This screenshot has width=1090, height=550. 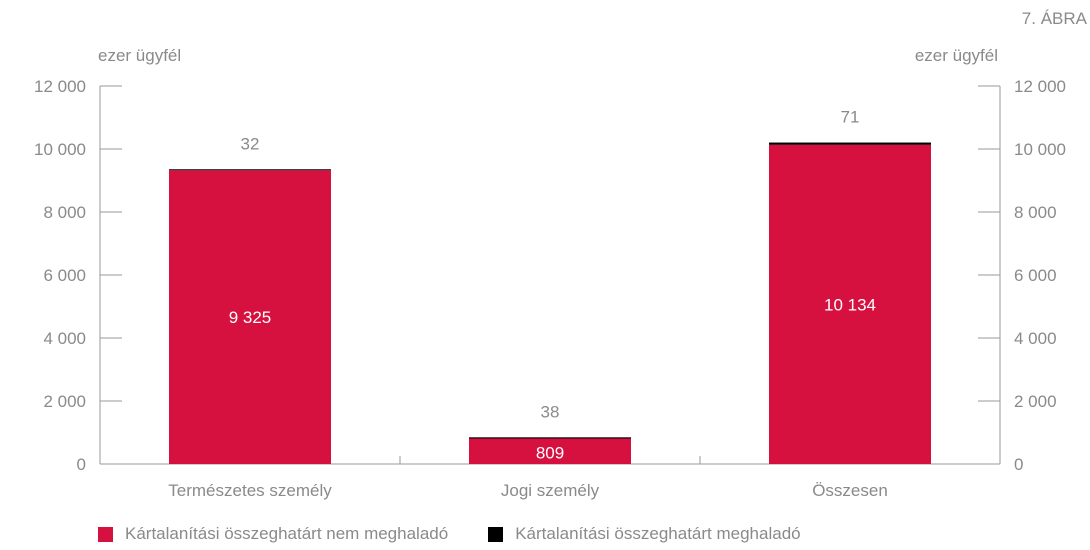 What do you see at coordinates (81, 464) in the screenshot?
I see `y-tick-label-left: 0` at bounding box center [81, 464].